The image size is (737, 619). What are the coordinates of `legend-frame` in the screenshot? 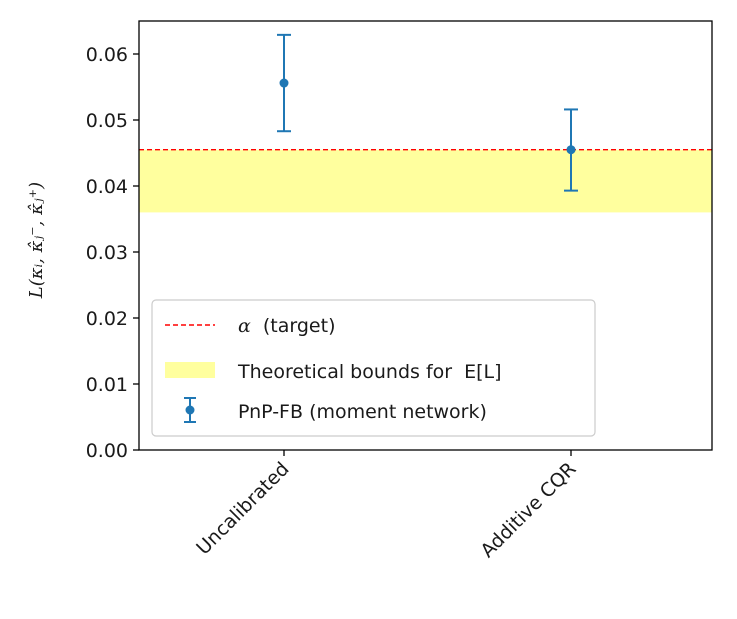 It's located at (373, 368).